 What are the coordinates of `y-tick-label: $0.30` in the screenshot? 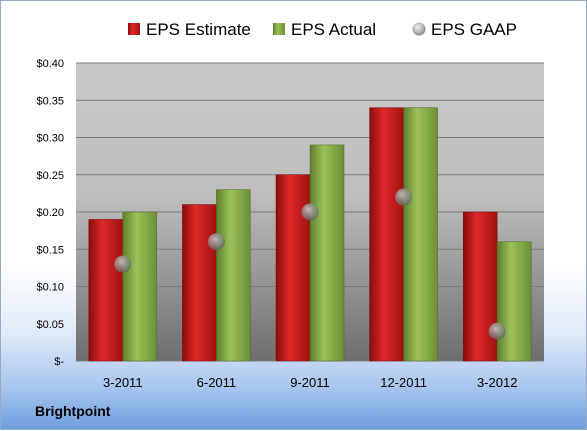 It's located at (50, 139).